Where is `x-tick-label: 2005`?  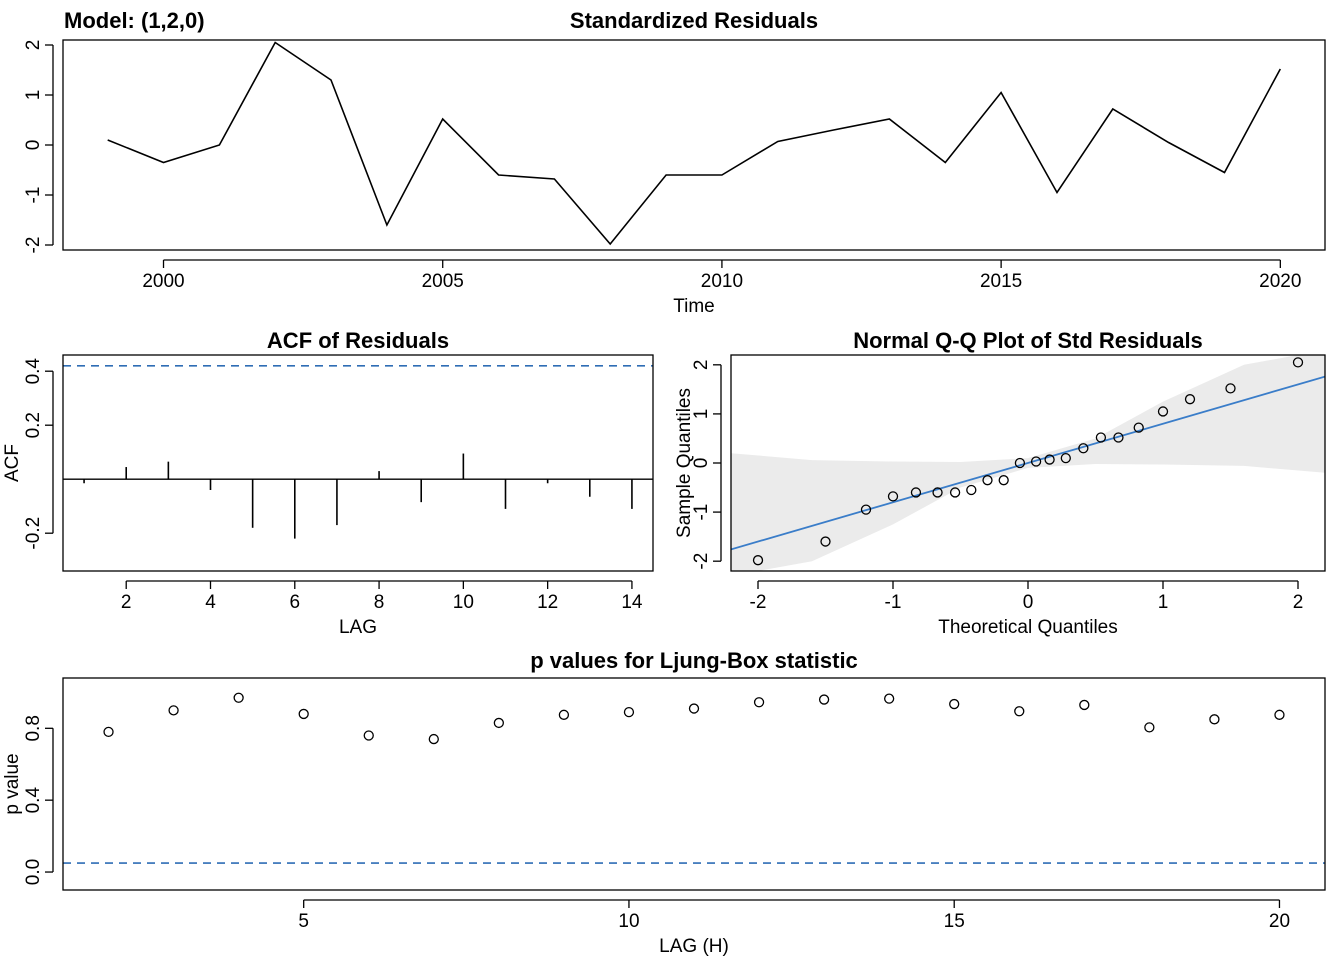
x-tick-label: 2005 is located at coordinates (443, 281).